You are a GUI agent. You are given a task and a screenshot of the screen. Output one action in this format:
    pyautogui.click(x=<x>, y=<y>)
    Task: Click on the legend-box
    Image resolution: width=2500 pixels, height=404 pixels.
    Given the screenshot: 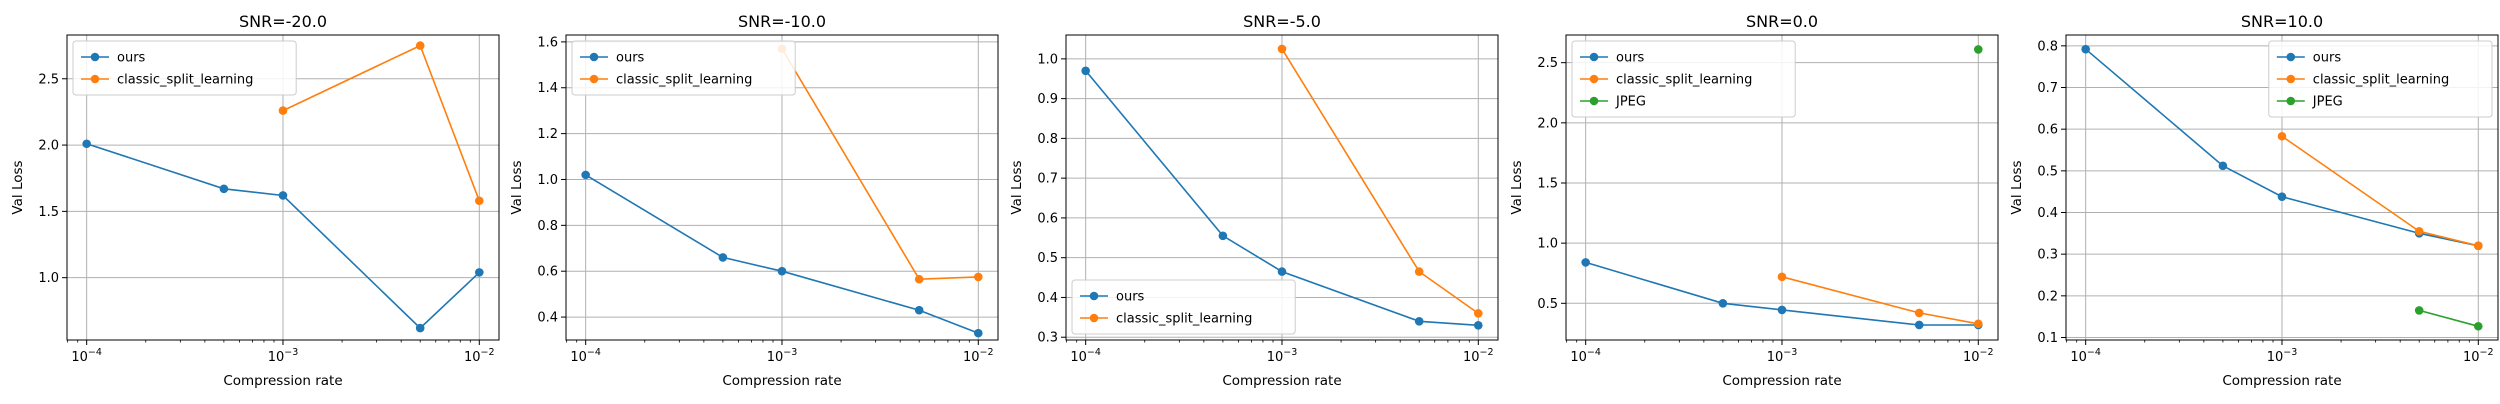 What is the action you would take?
    pyautogui.click(x=184, y=68)
    